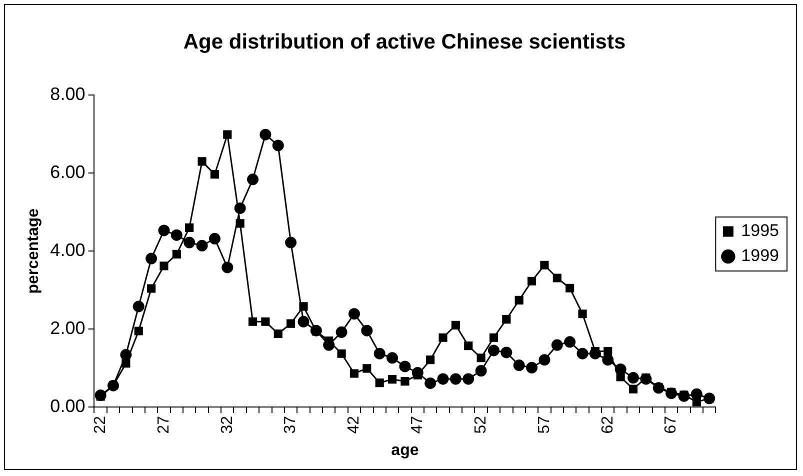  Describe the element at coordinates (163, 425) in the screenshot. I see `x-tick-label: 27` at that location.